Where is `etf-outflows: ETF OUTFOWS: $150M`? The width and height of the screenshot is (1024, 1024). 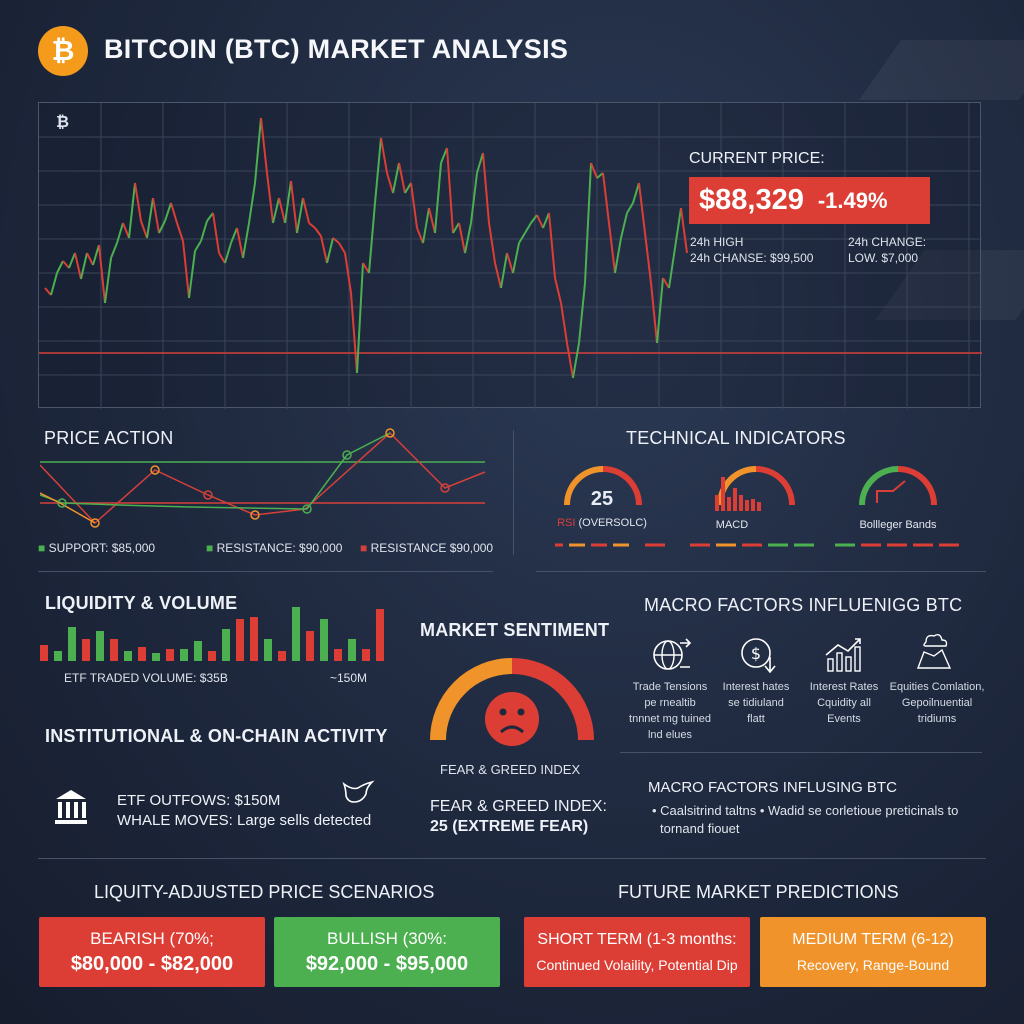 etf-outflows: ETF OUTFOWS: $150M is located at coordinates (199, 800).